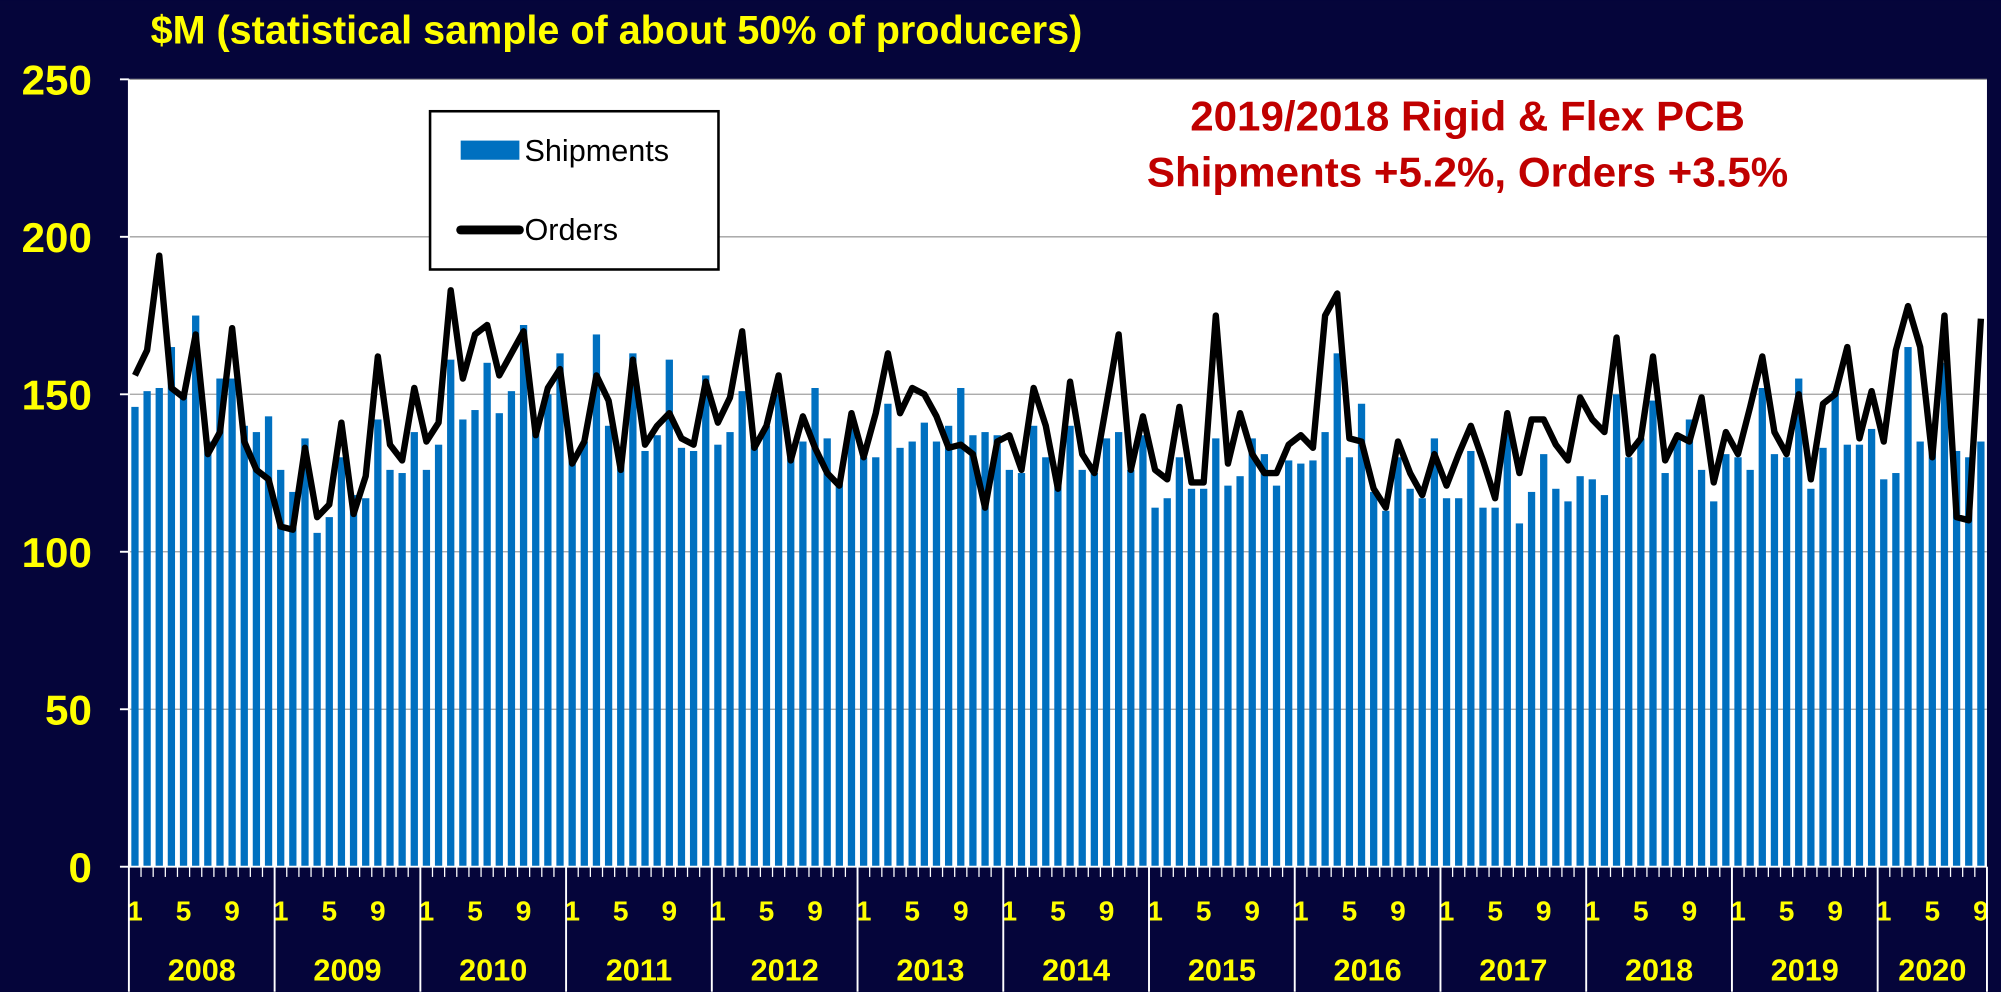 Image resolution: width=2001 pixels, height=992 pixels. What do you see at coordinates (490, 150) in the screenshot?
I see `legend-swatch` at bounding box center [490, 150].